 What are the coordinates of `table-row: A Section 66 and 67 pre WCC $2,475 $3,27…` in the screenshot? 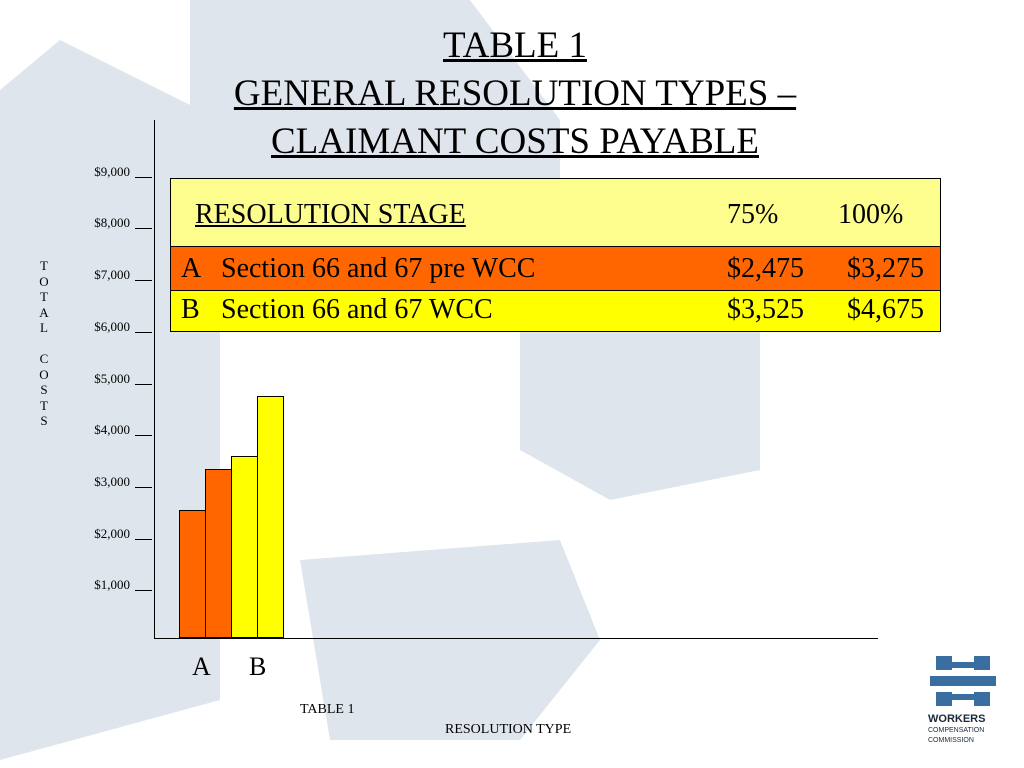 It's located at (555, 269).